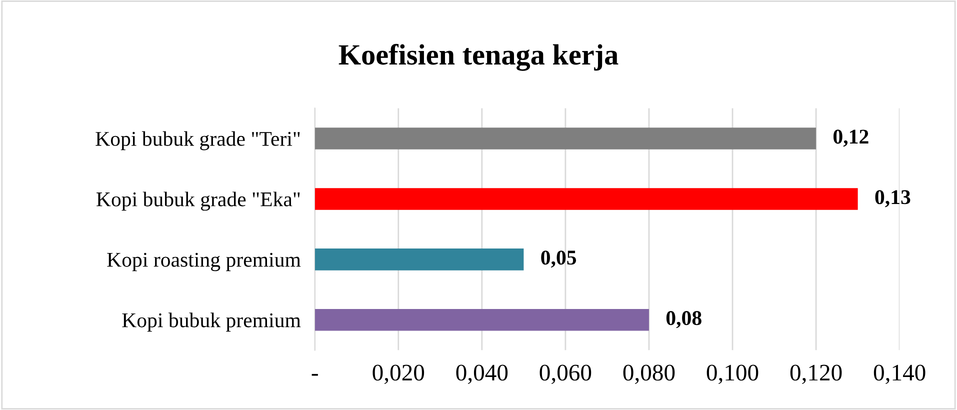 This screenshot has width=957, height=410. What do you see at coordinates (649, 374) in the screenshot?
I see `x-tick-label: 0,080` at bounding box center [649, 374].